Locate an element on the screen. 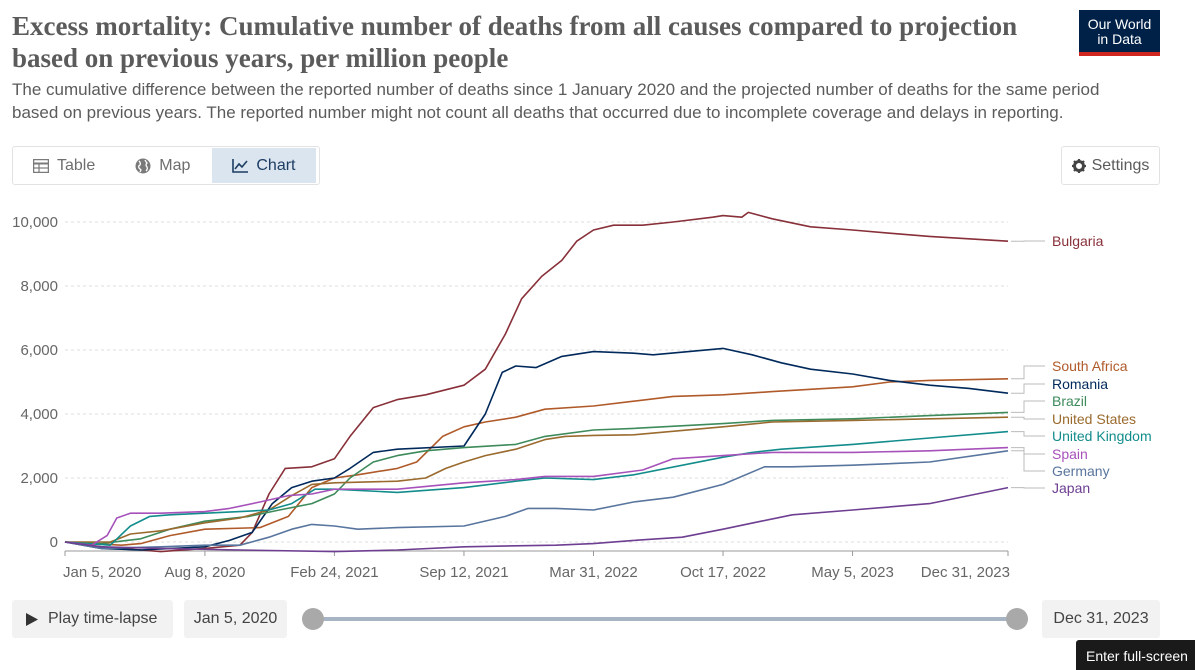 The image size is (1195, 670). x-tick-label: May 5, 2023 is located at coordinates (852, 572).